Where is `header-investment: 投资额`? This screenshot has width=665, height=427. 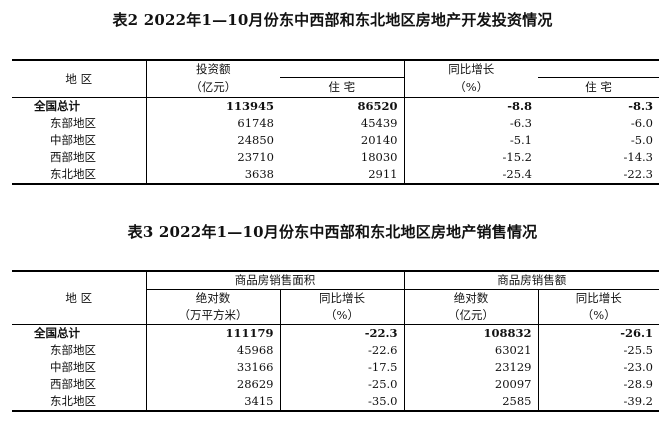 header-investment: 投资额 is located at coordinates (213, 69).